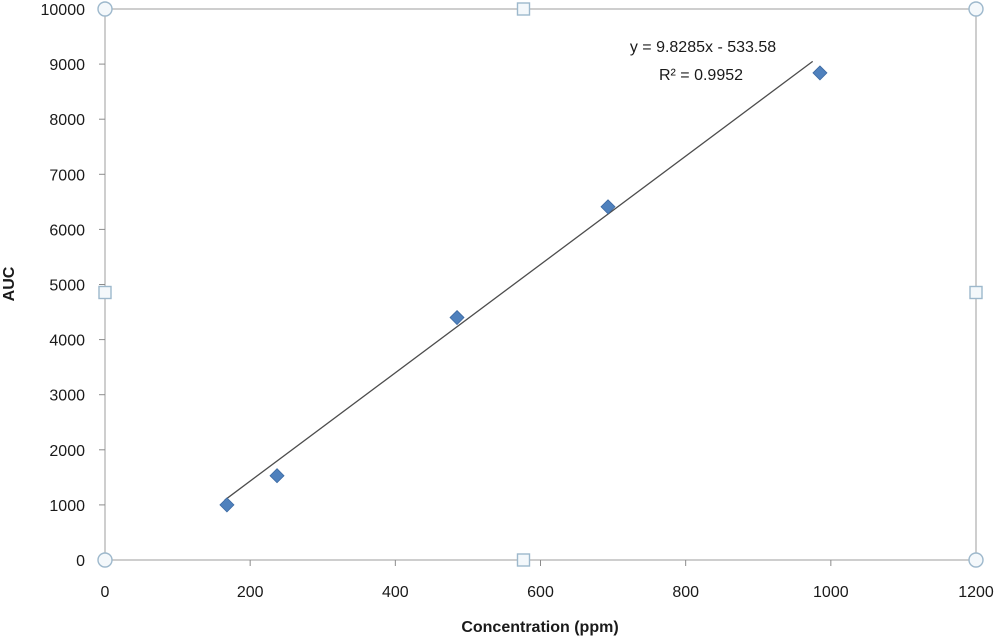  What do you see at coordinates (67, 451) in the screenshot?
I see `y-tick-label: 2000` at bounding box center [67, 451].